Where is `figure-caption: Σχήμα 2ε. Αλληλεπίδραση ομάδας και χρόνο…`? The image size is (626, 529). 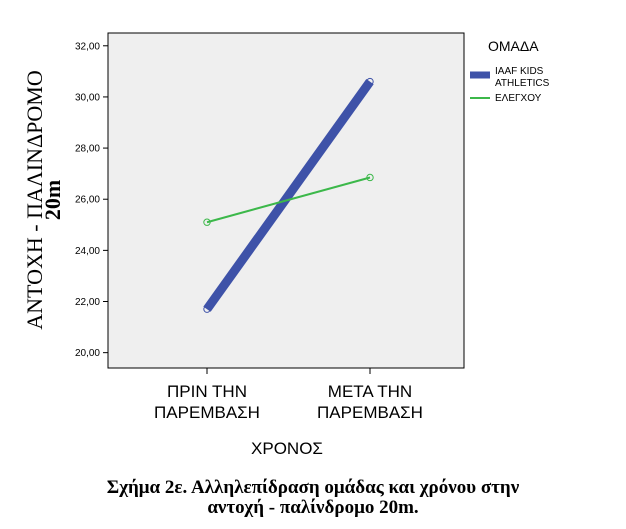
figure-caption: Σχήμα 2ε. Αλληλεπίδραση ομάδας και χρόνο… is located at coordinates (313, 498).